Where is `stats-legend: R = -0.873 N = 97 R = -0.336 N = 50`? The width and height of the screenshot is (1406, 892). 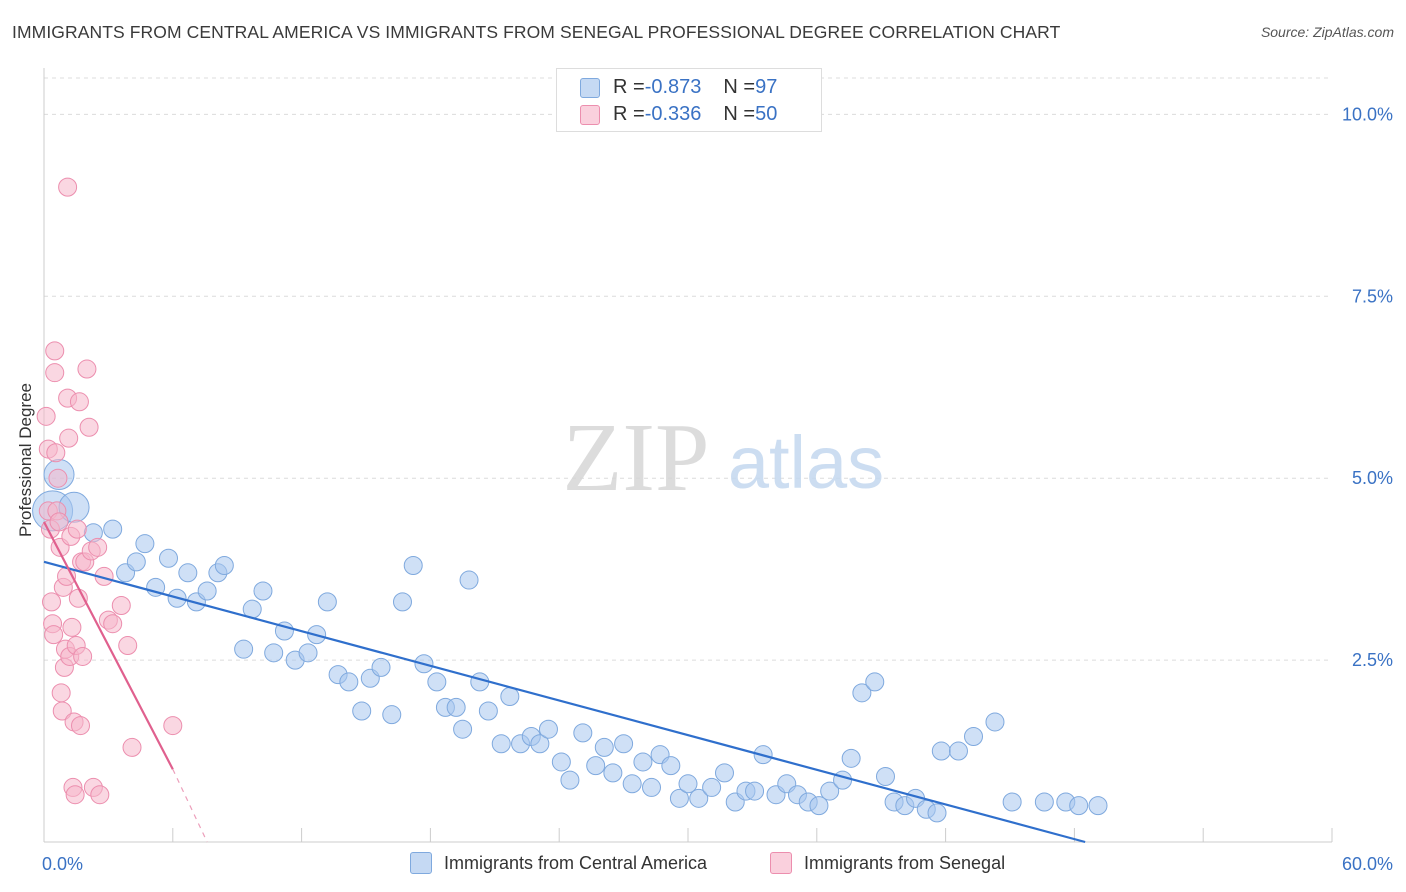
stats-legend: R = -0.873 N = 97 R = -0.336 N = 50 is located at coordinates (689, 100).